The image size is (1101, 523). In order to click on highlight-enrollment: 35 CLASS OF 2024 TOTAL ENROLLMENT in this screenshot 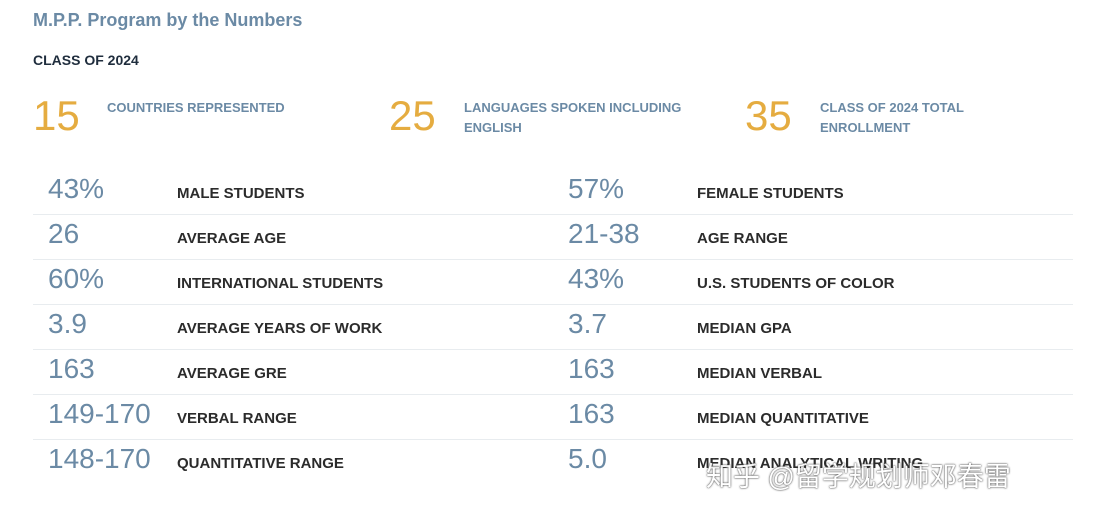, I will do `click(910, 117)`.